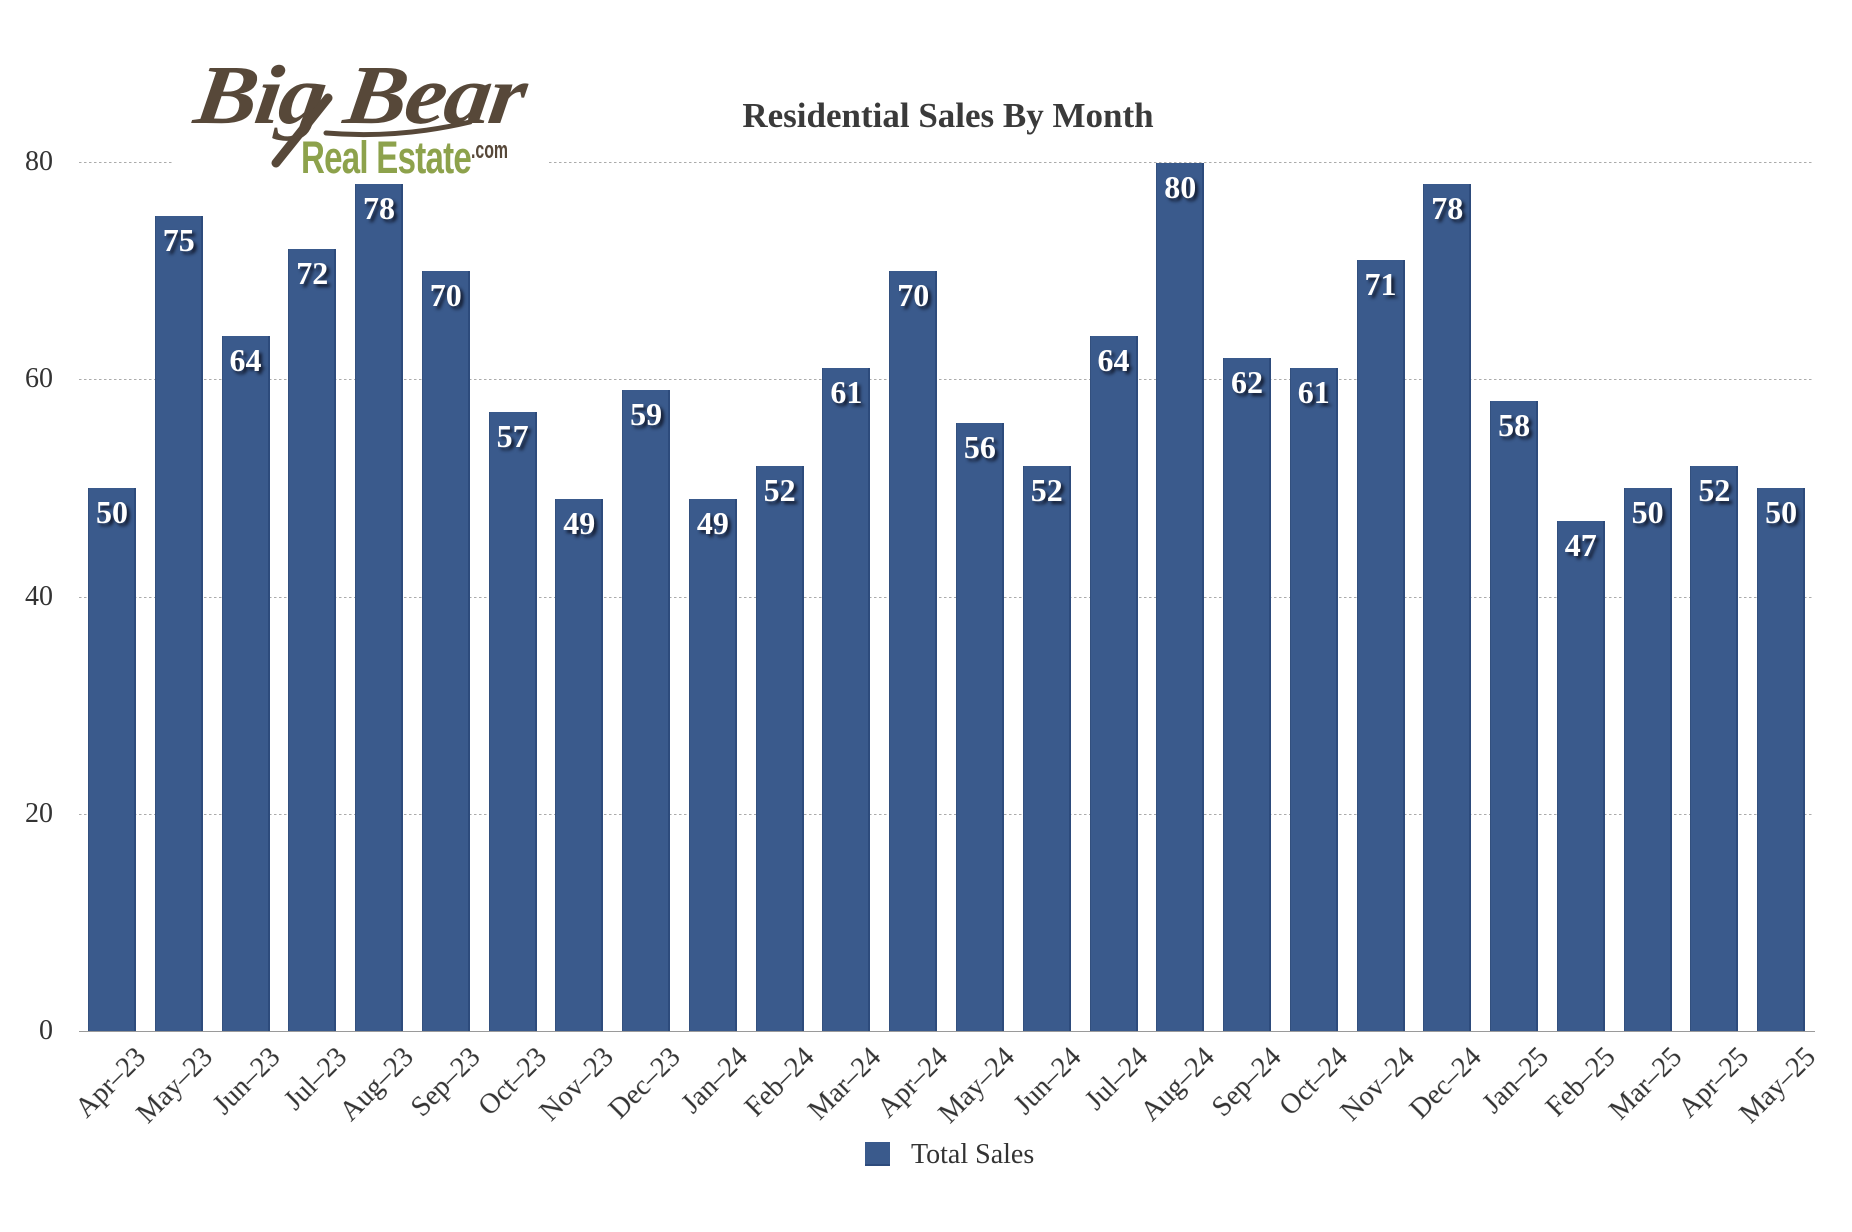 The height and width of the screenshot is (1232, 1852). Describe the element at coordinates (361, 95) in the screenshot. I see `svg-text: Big Bear` at that location.